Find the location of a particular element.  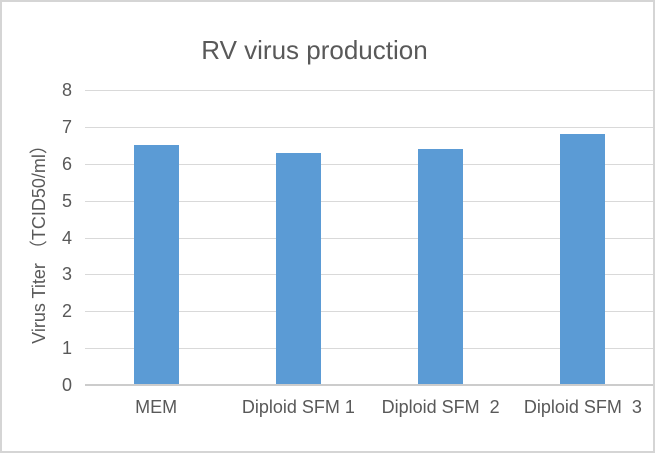

y-tick-label-1: 1 is located at coordinates (66, 348).